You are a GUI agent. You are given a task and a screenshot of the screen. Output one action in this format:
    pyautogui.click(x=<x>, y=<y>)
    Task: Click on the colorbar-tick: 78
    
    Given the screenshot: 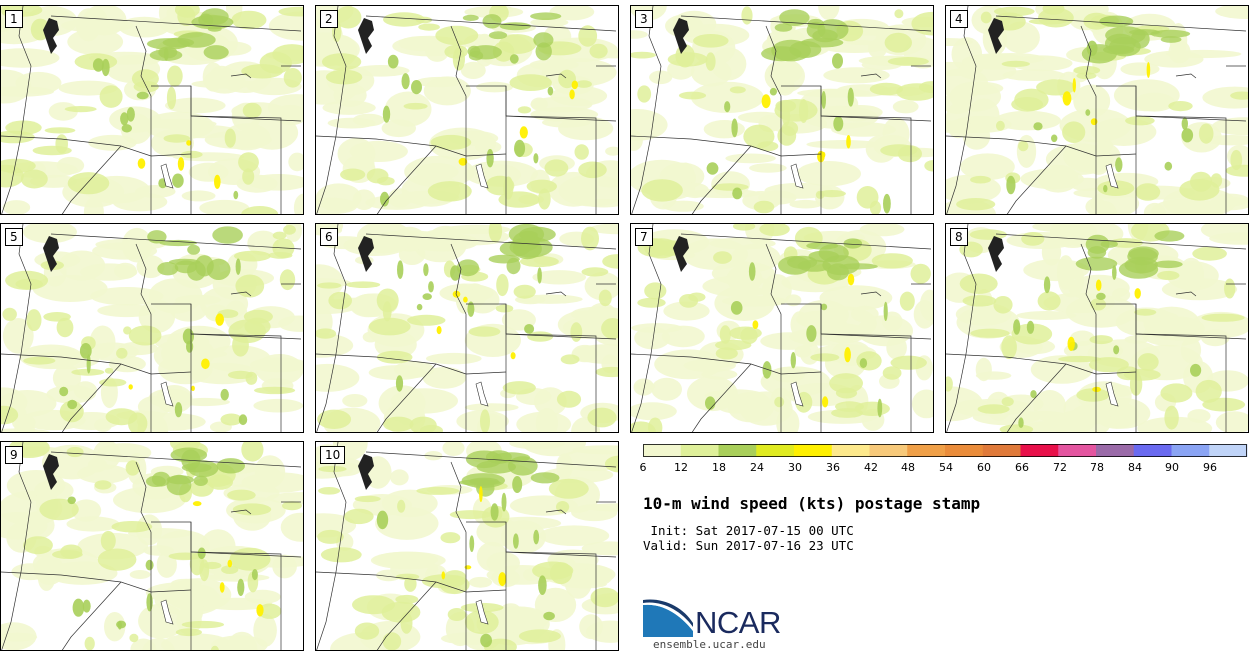 What is the action you would take?
    pyautogui.click(x=1097, y=467)
    